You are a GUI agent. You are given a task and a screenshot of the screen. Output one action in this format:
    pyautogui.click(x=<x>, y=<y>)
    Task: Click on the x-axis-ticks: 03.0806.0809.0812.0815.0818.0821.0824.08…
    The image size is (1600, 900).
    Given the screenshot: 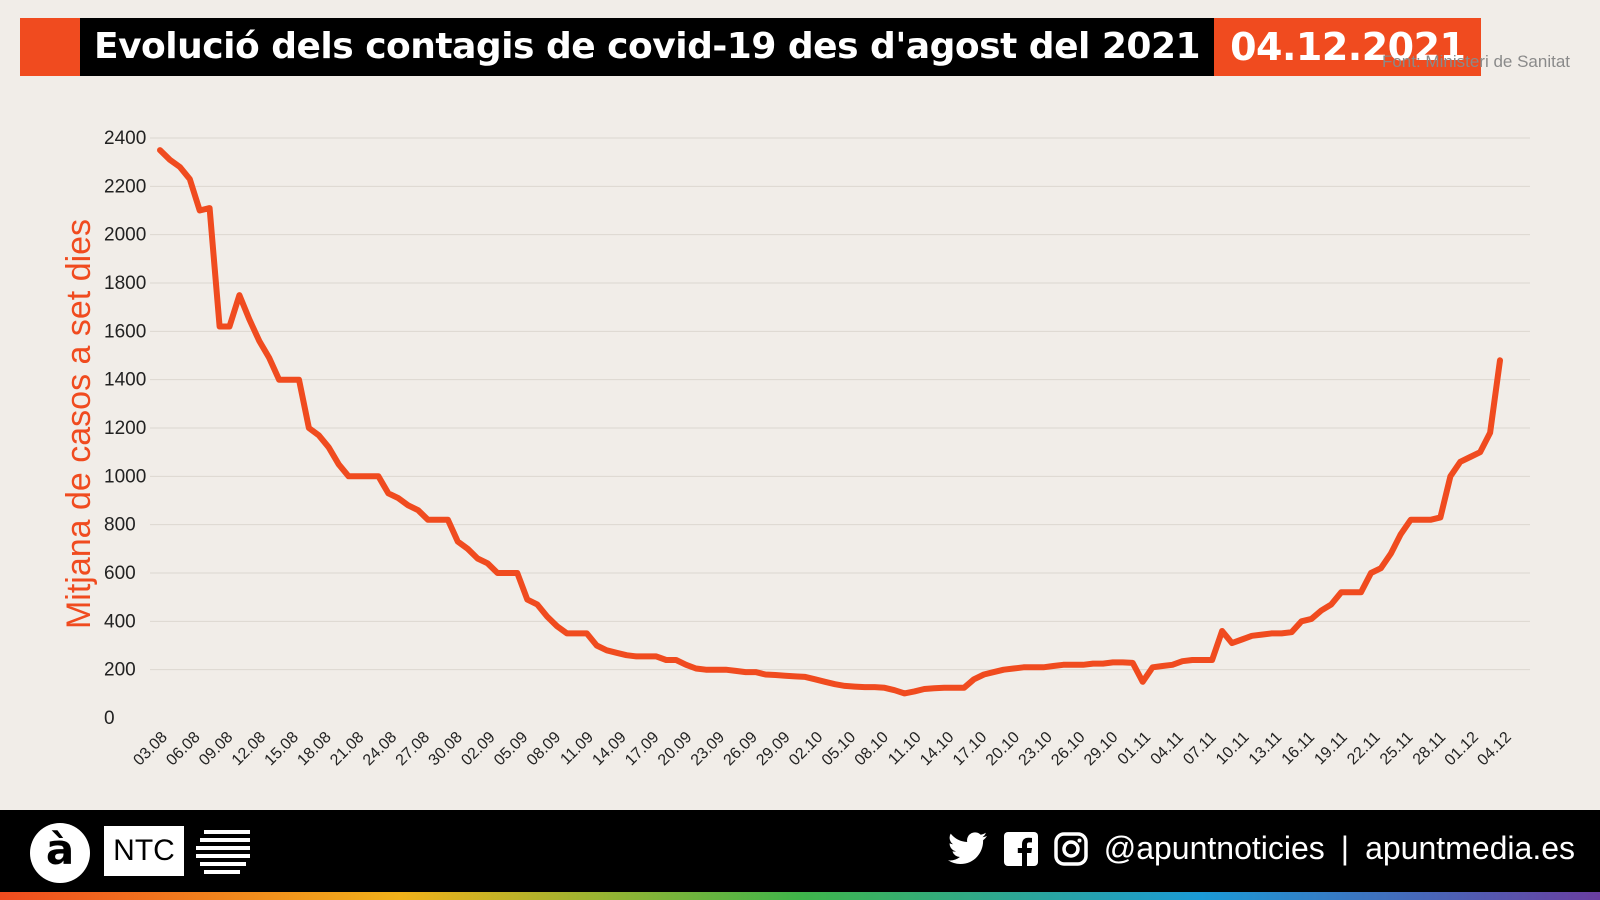 What is the action you would take?
    pyautogui.click(x=822, y=749)
    